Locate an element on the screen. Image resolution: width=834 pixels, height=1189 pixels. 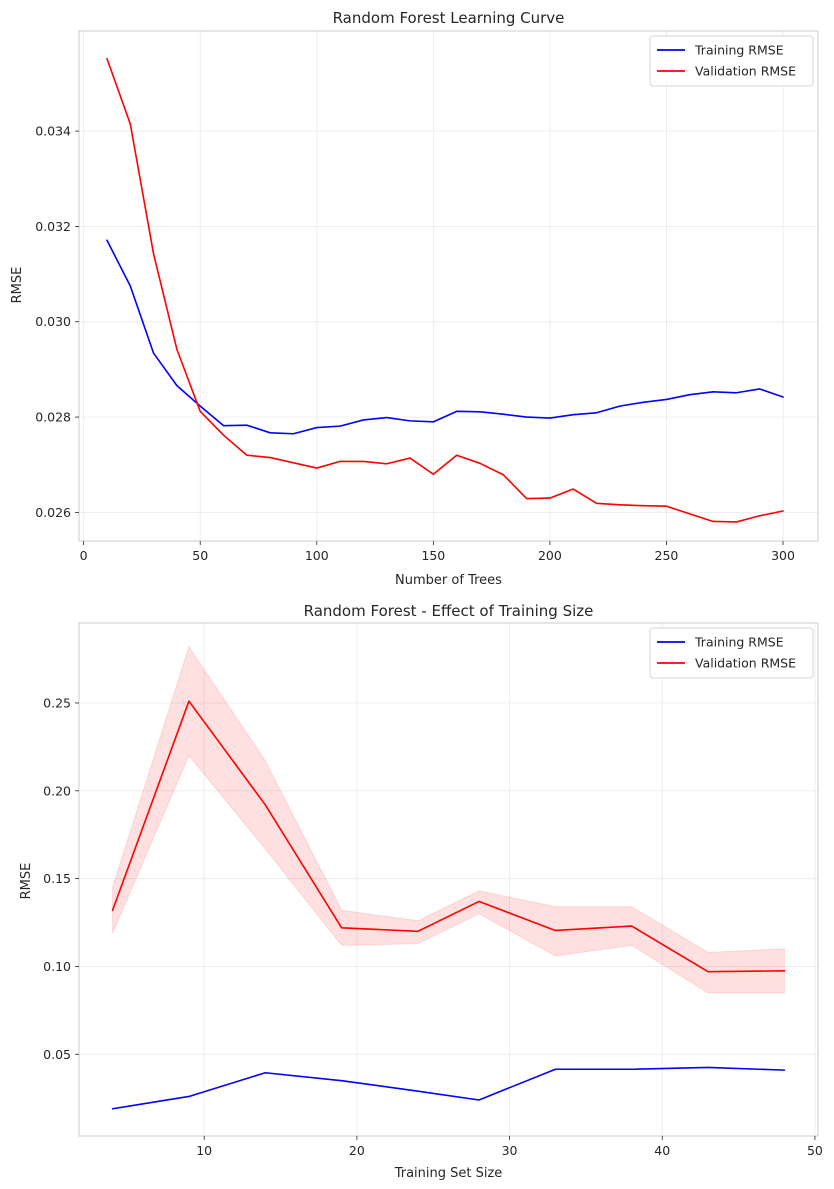
x-tick-label: 10 is located at coordinates (204, 1150).